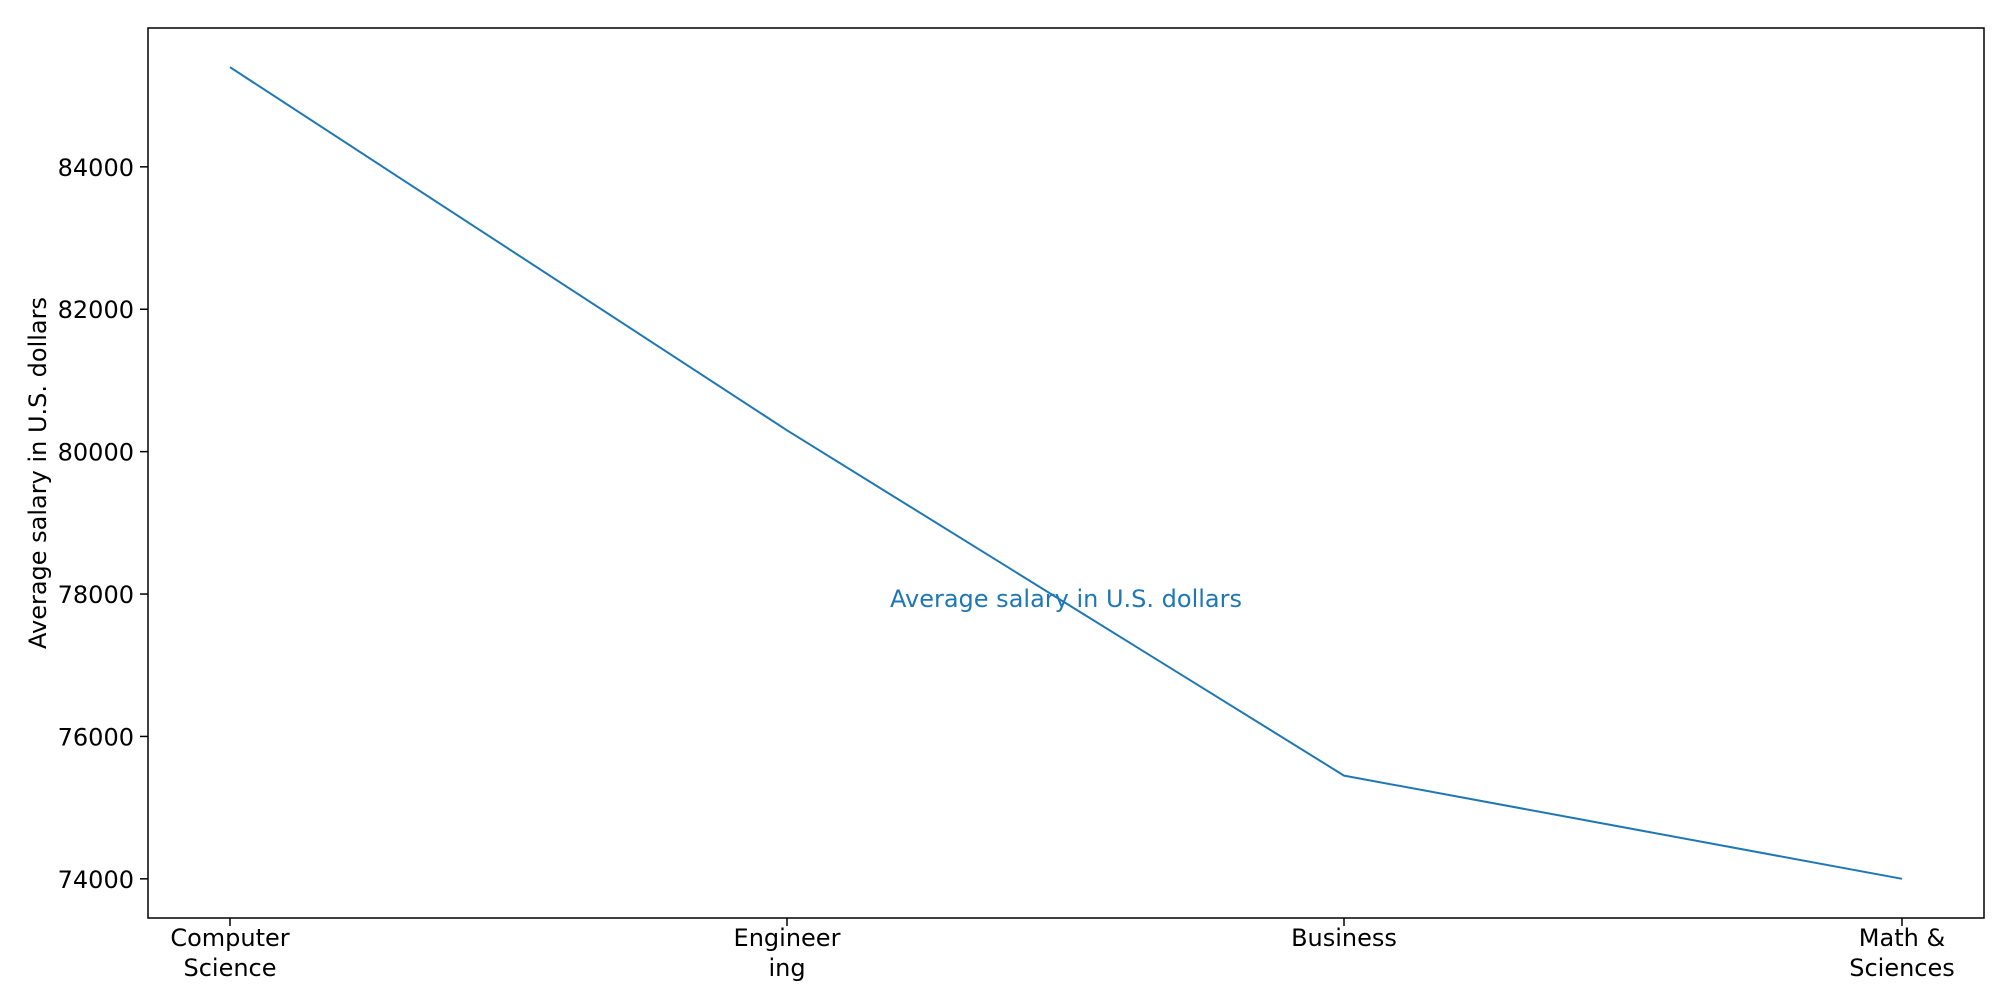  I want to click on x-tick-label: Math &, so click(1902, 938).